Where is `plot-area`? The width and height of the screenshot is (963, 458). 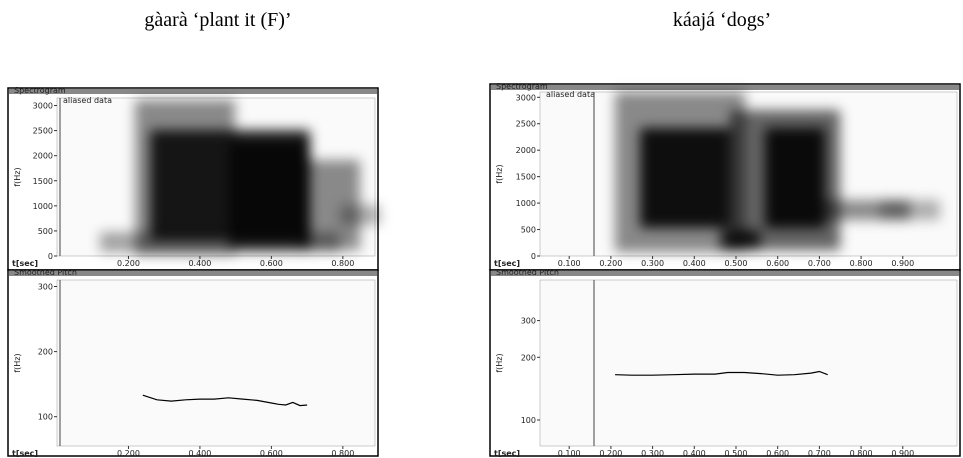 plot-area is located at coordinates (216, 363).